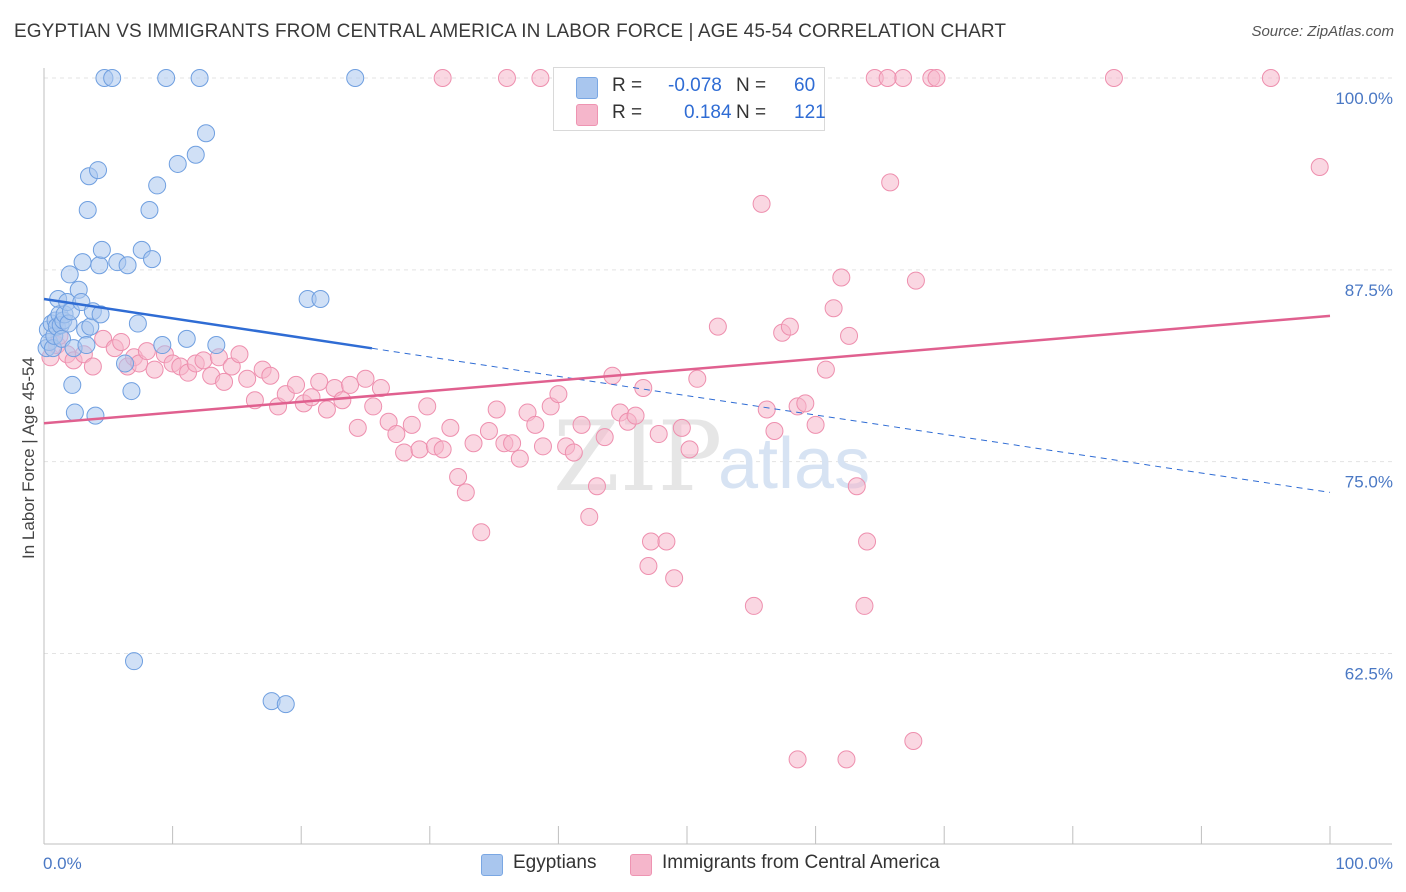 This screenshot has width=1406, height=892. What do you see at coordinates (689, 99) in the screenshot?
I see `correlation-legend: R = -0.078 N = 60 R = 0.184 N = 121` at bounding box center [689, 99].